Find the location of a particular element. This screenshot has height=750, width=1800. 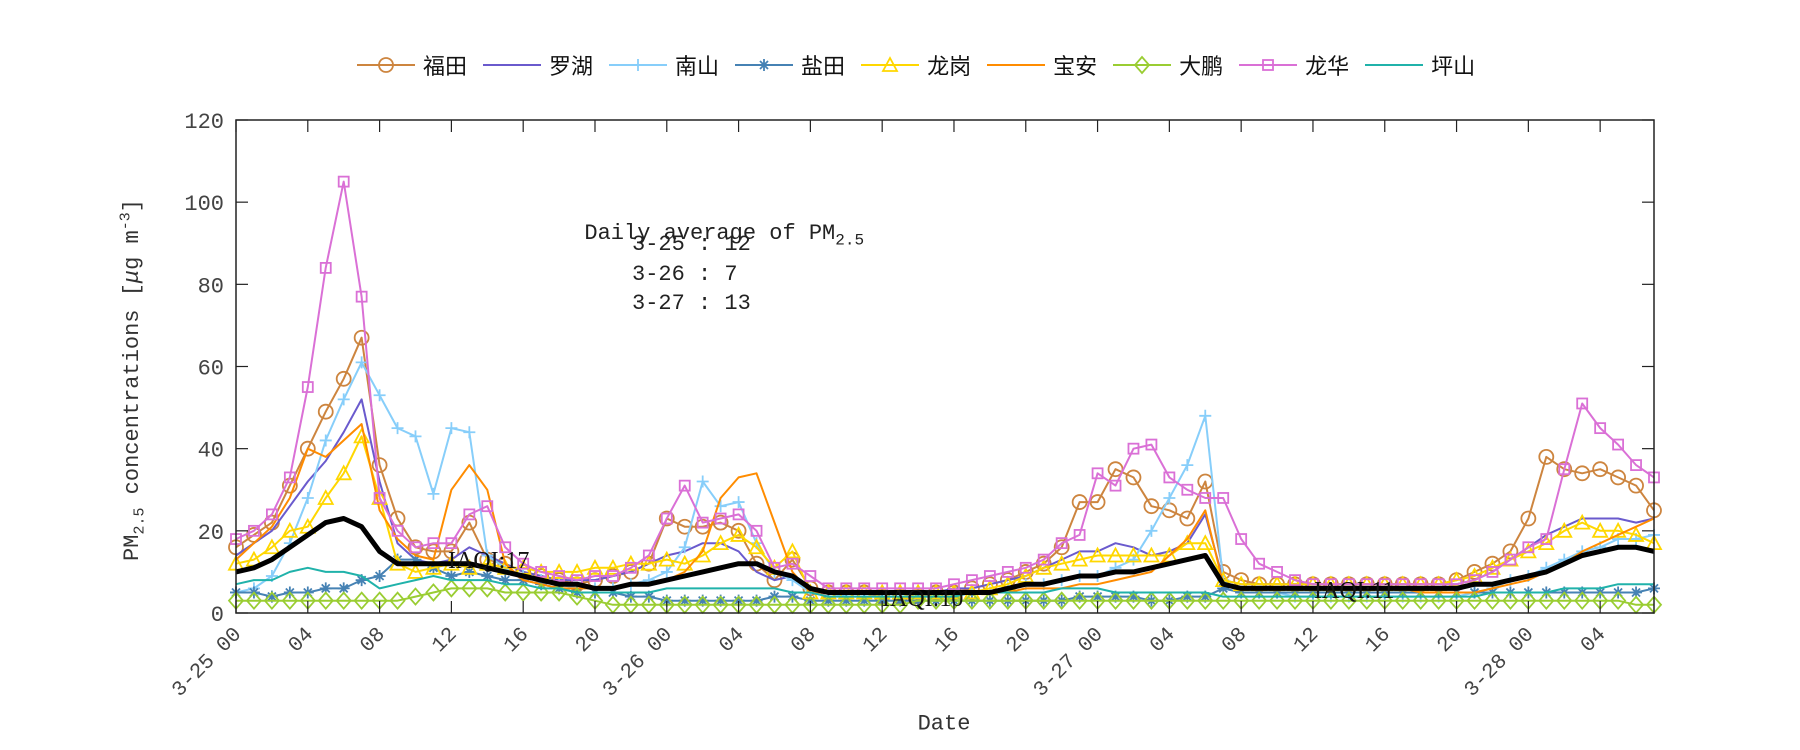

series-坪山 is located at coordinates (944, 582).